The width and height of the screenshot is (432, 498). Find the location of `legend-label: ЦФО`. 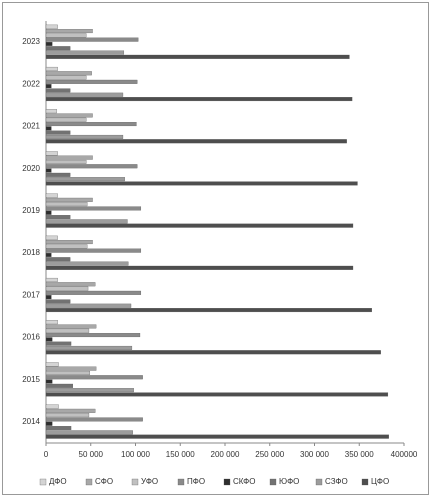

legend-label: ЦФО is located at coordinates (380, 481).